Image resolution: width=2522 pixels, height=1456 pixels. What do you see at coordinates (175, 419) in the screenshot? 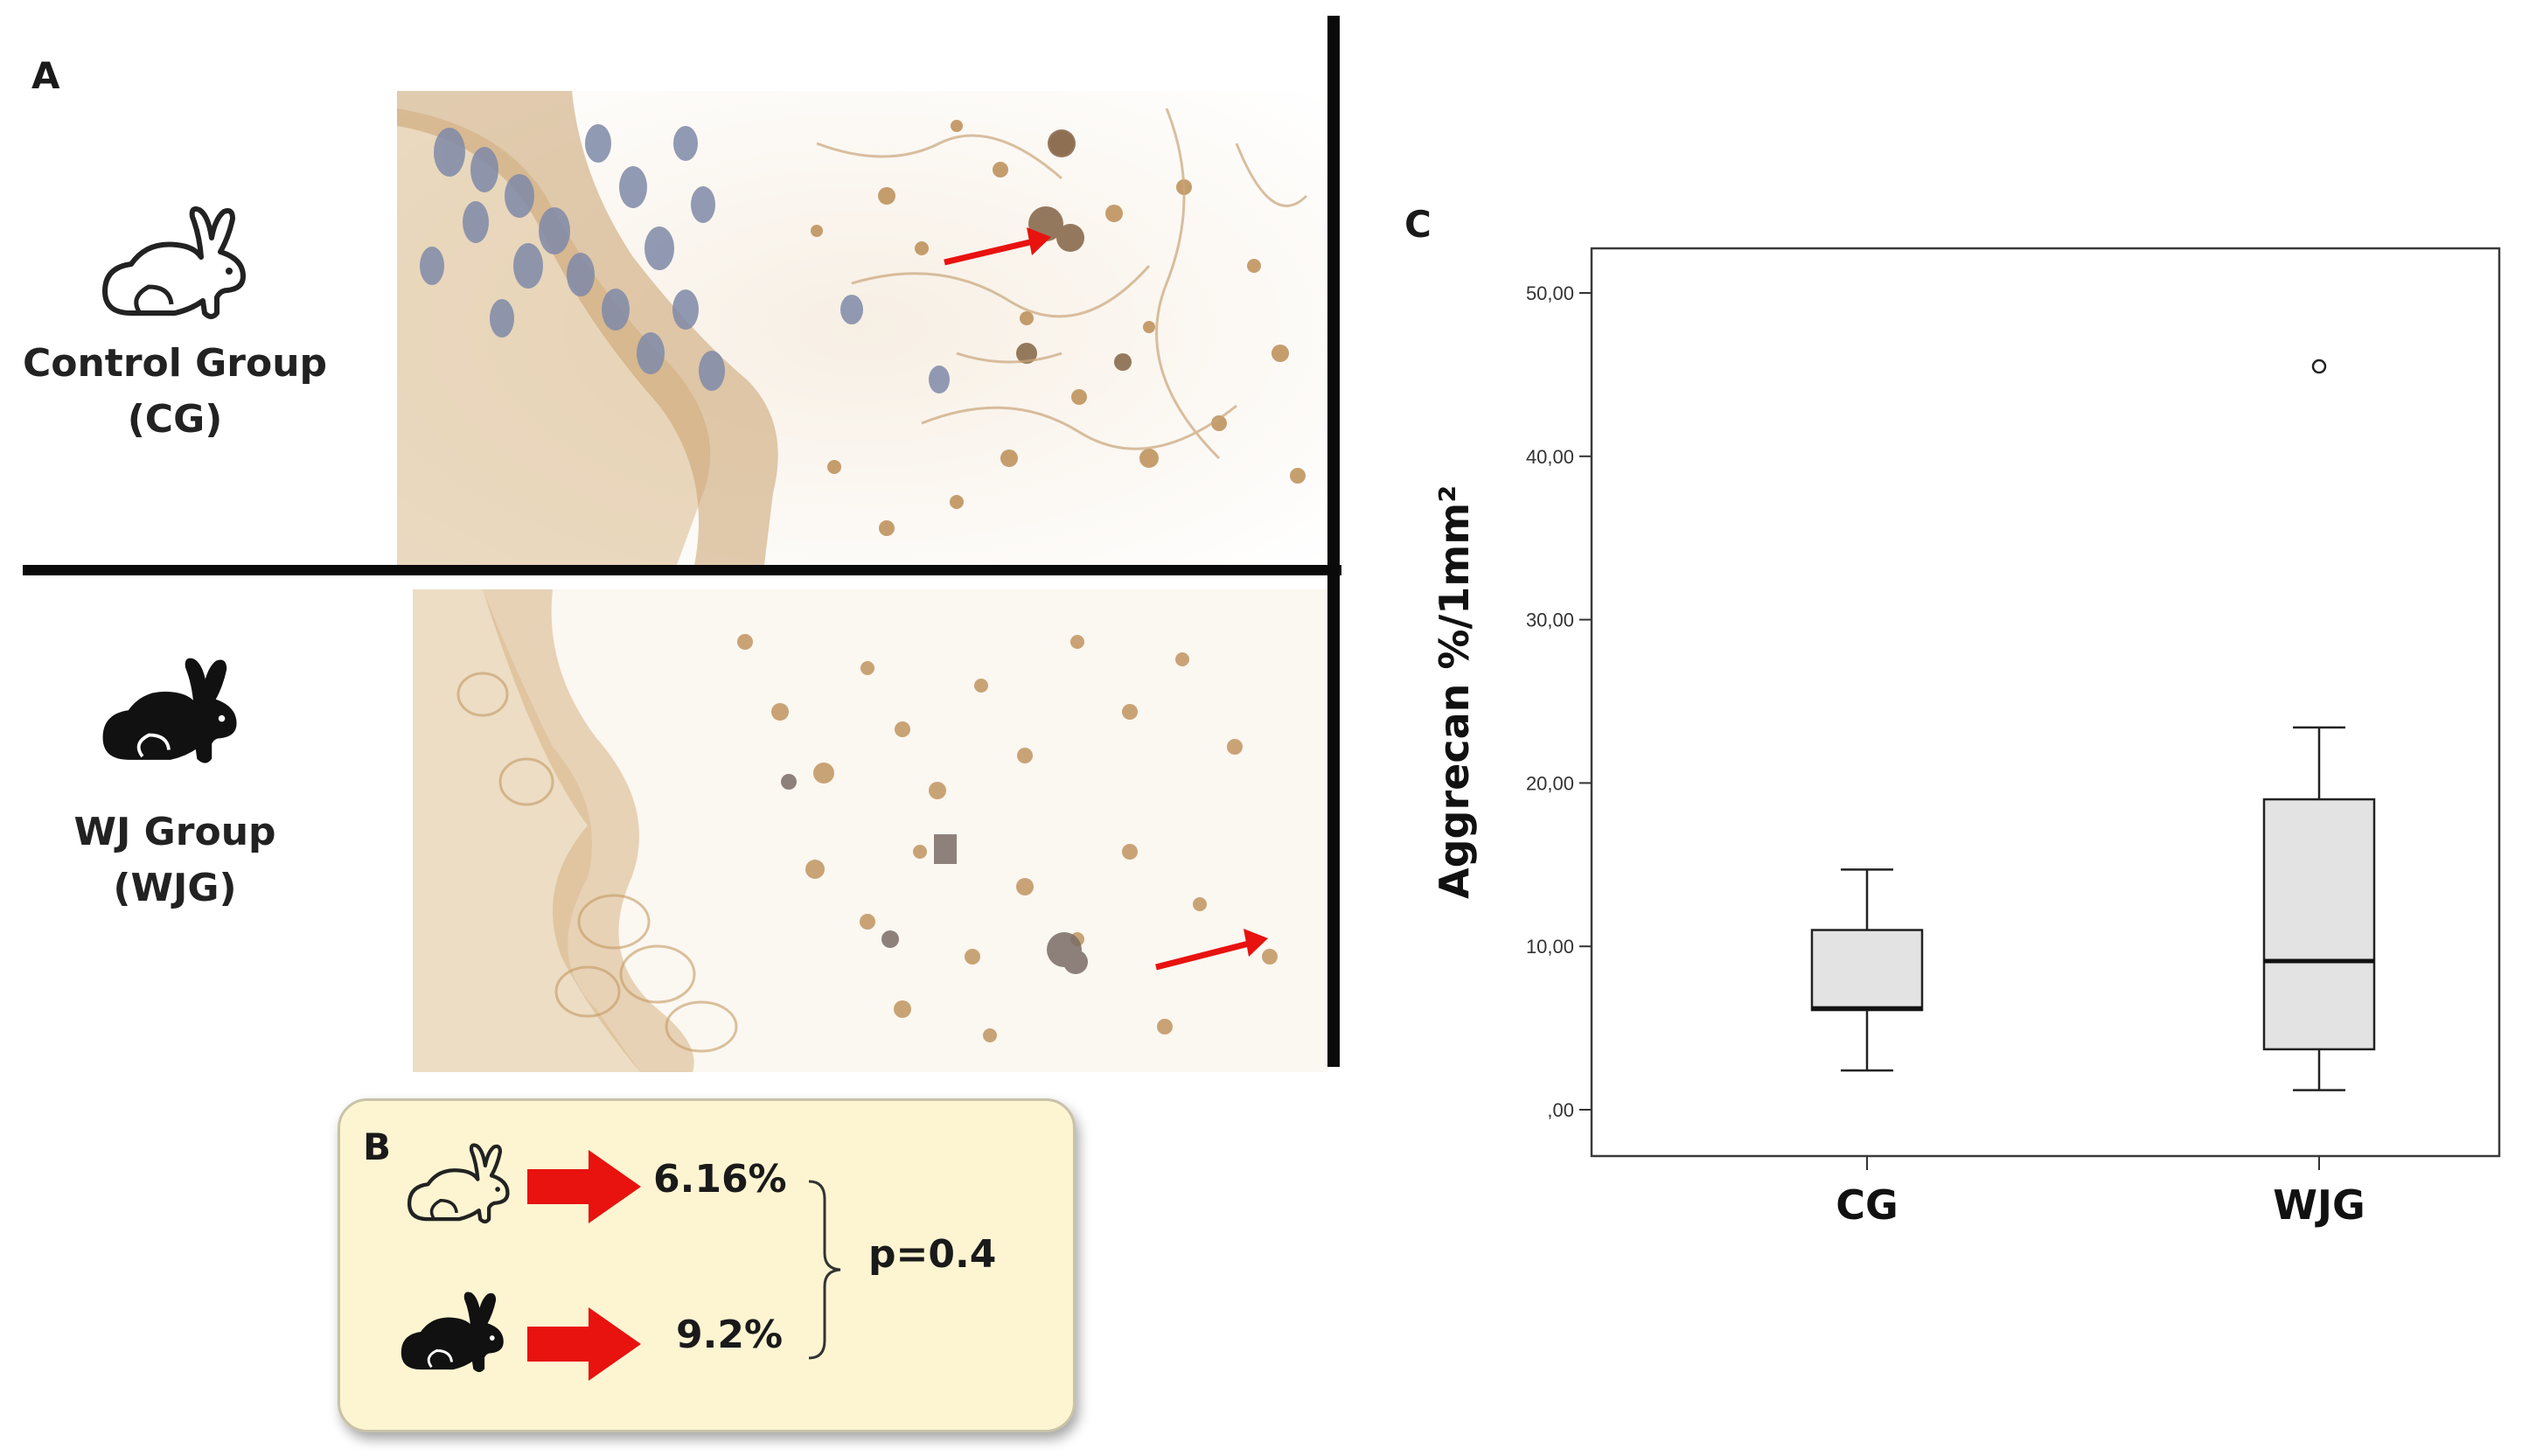
I see `control-group-abbr: (CG)` at bounding box center [175, 419].